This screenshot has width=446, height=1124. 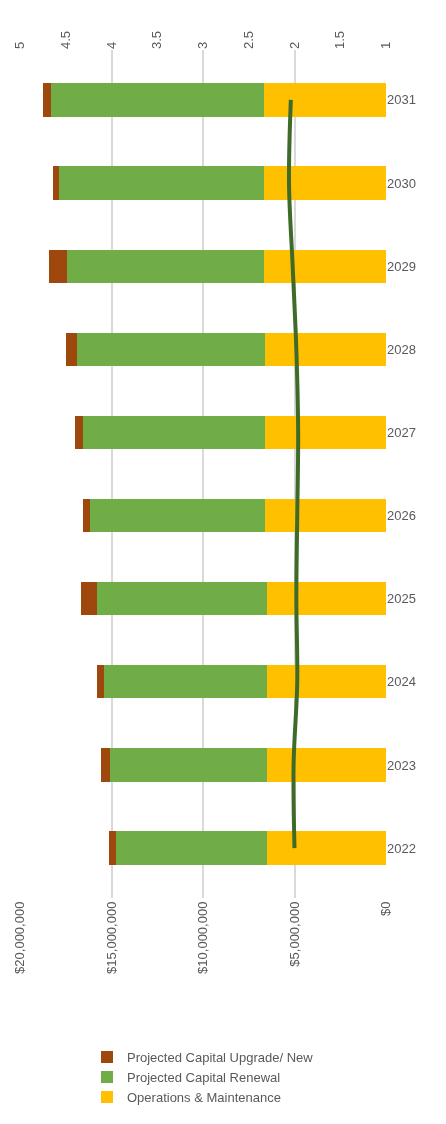 I want to click on x-tick-label: $10,000,000, so click(x=203, y=937).